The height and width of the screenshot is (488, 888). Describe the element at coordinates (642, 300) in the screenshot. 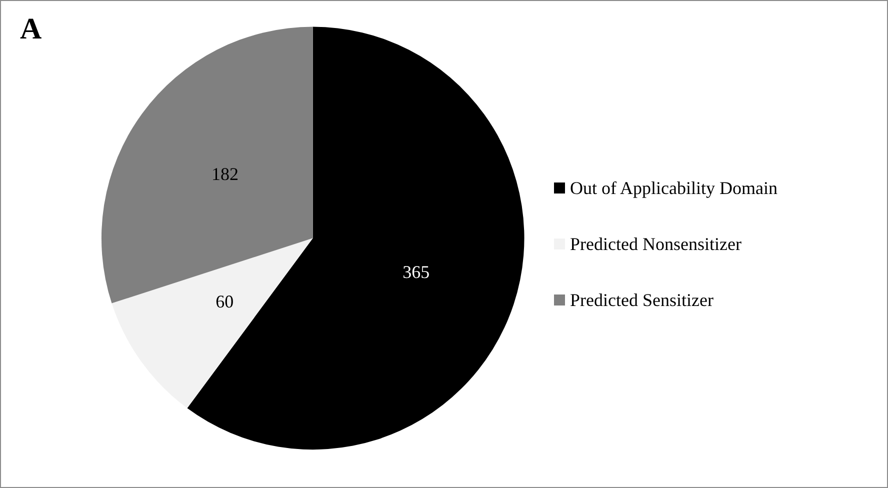

I see `legend-label: Predicted Sensitizer` at that location.